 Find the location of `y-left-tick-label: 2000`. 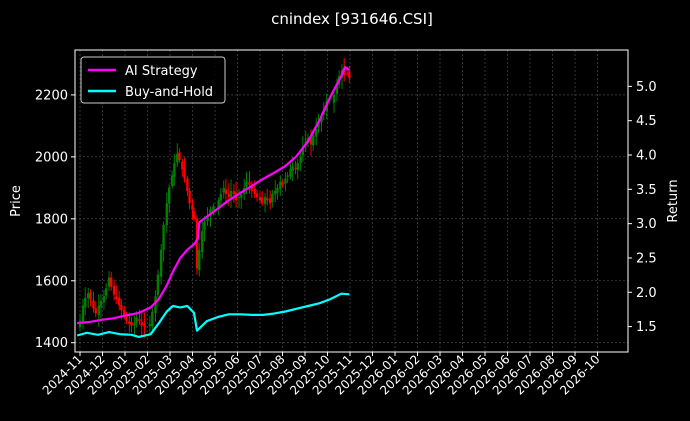

y-left-tick-label: 2000 is located at coordinates (51, 157).